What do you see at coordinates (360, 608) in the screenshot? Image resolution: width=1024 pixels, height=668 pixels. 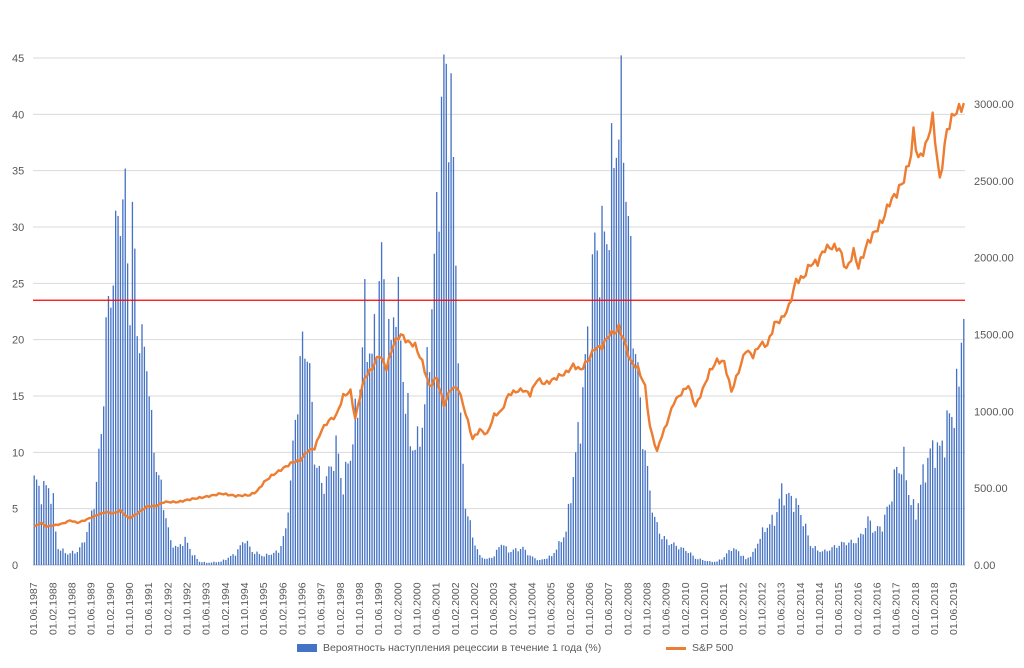 I see `x-tick-label: 01.10.1998` at bounding box center [360, 608].